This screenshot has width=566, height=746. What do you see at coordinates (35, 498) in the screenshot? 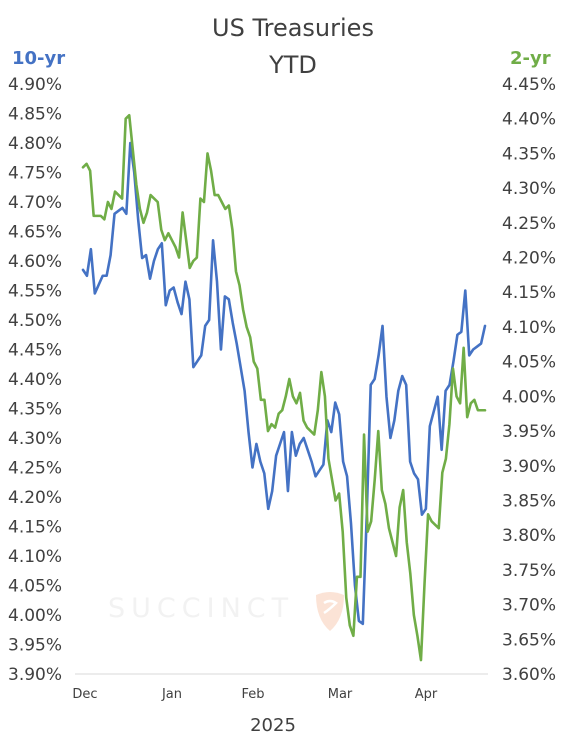
I see `left-tick-label: 4.20%` at bounding box center [35, 498].